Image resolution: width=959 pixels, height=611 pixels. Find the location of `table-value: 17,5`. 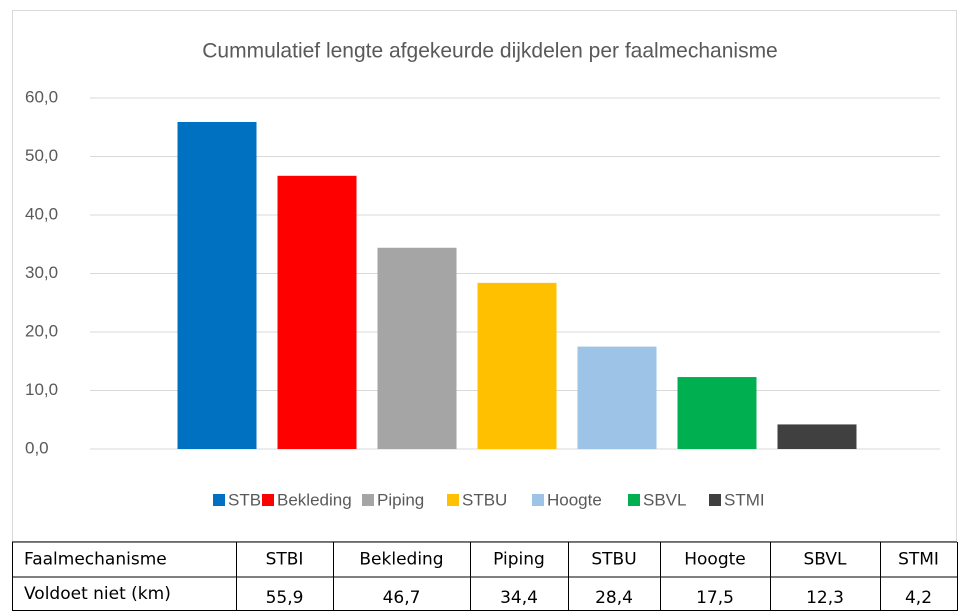

table-value: 17,5 is located at coordinates (715, 598).